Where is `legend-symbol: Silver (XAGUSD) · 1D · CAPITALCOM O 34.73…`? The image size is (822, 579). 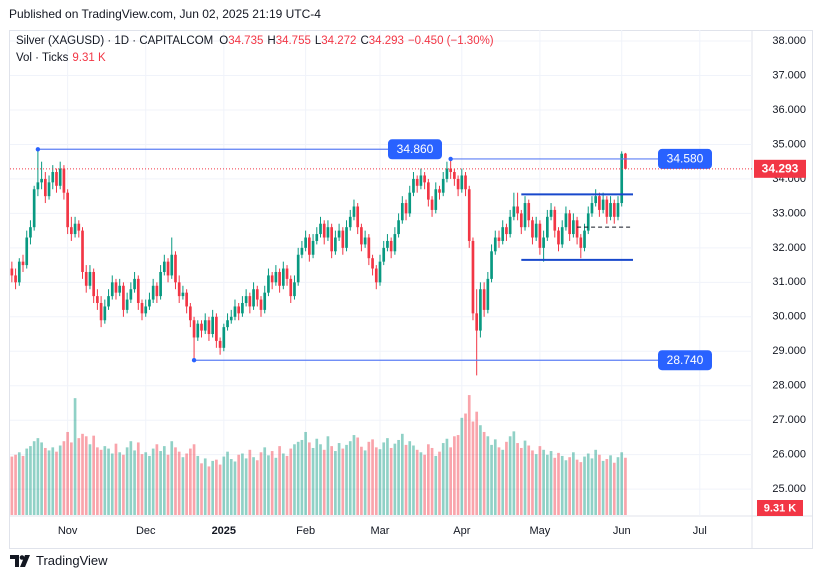 legend-symbol: Silver (XAGUSD) · 1D · CAPITALCOM O 34.73… is located at coordinates (255, 41).